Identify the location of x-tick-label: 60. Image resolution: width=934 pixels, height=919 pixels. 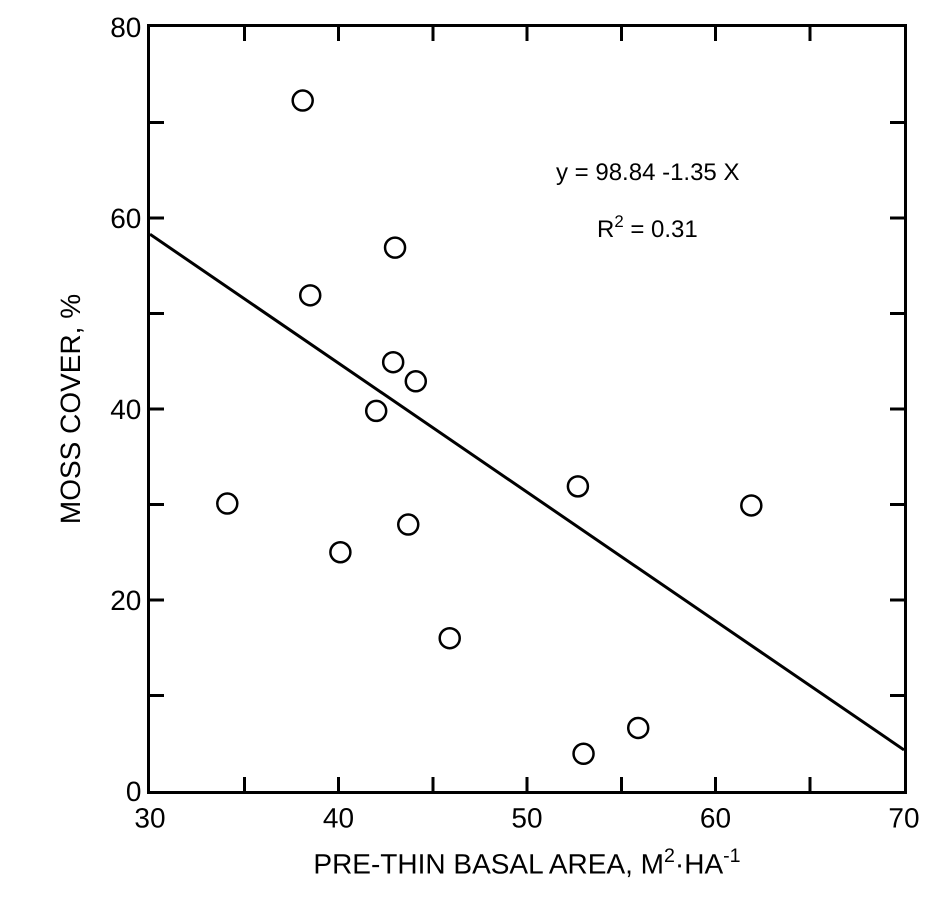
(716, 818).